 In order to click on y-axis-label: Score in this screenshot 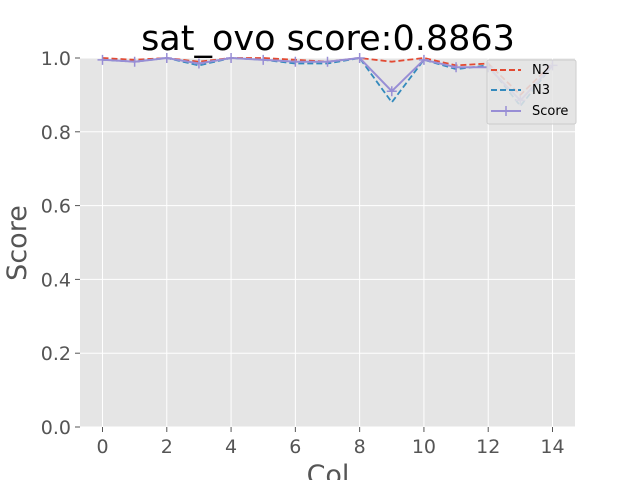, I will do `click(17, 243)`.